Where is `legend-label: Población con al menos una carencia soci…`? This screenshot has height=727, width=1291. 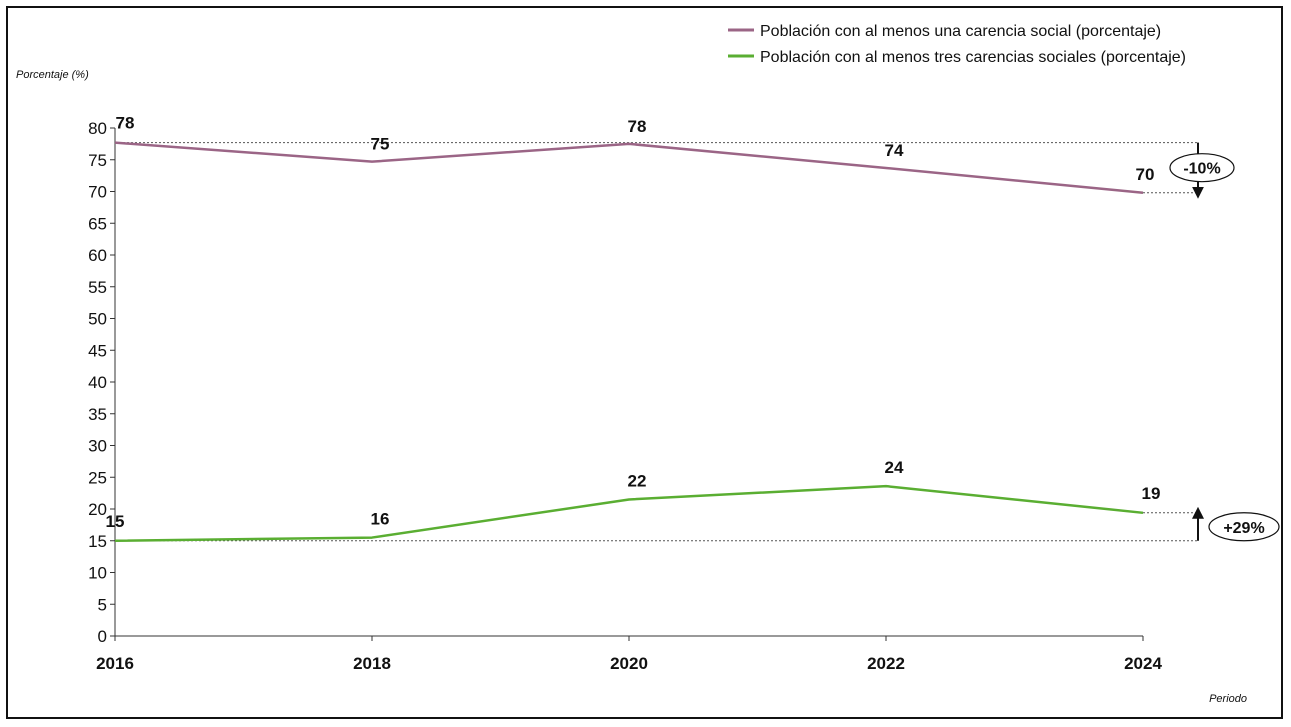
legend-label: Población con al menos una carencia soci… is located at coordinates (960, 31).